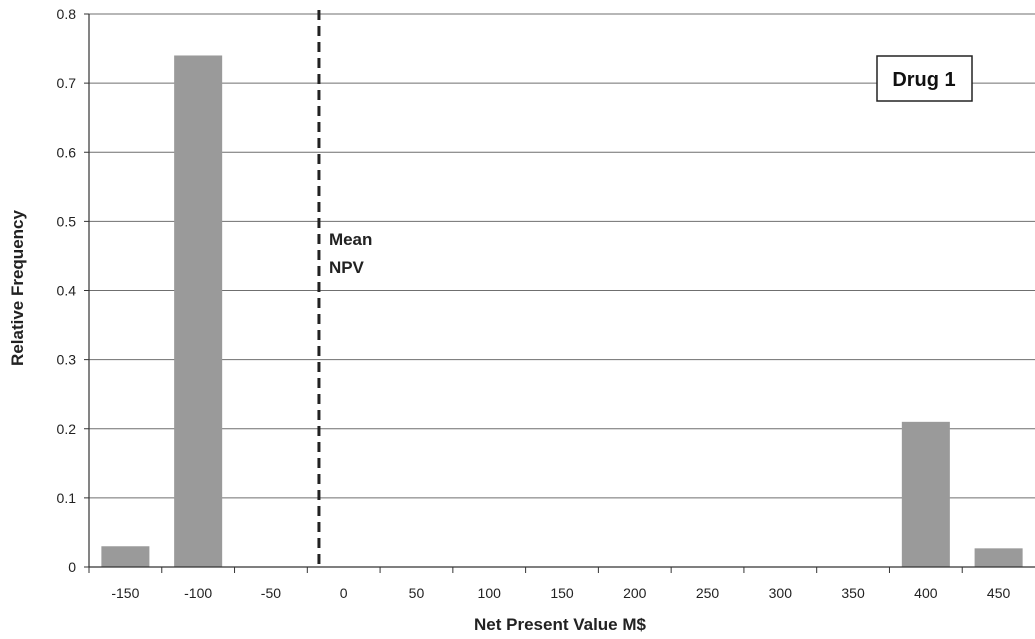 The image size is (1035, 639). I want to click on x-tick-label: 200, so click(635, 593).